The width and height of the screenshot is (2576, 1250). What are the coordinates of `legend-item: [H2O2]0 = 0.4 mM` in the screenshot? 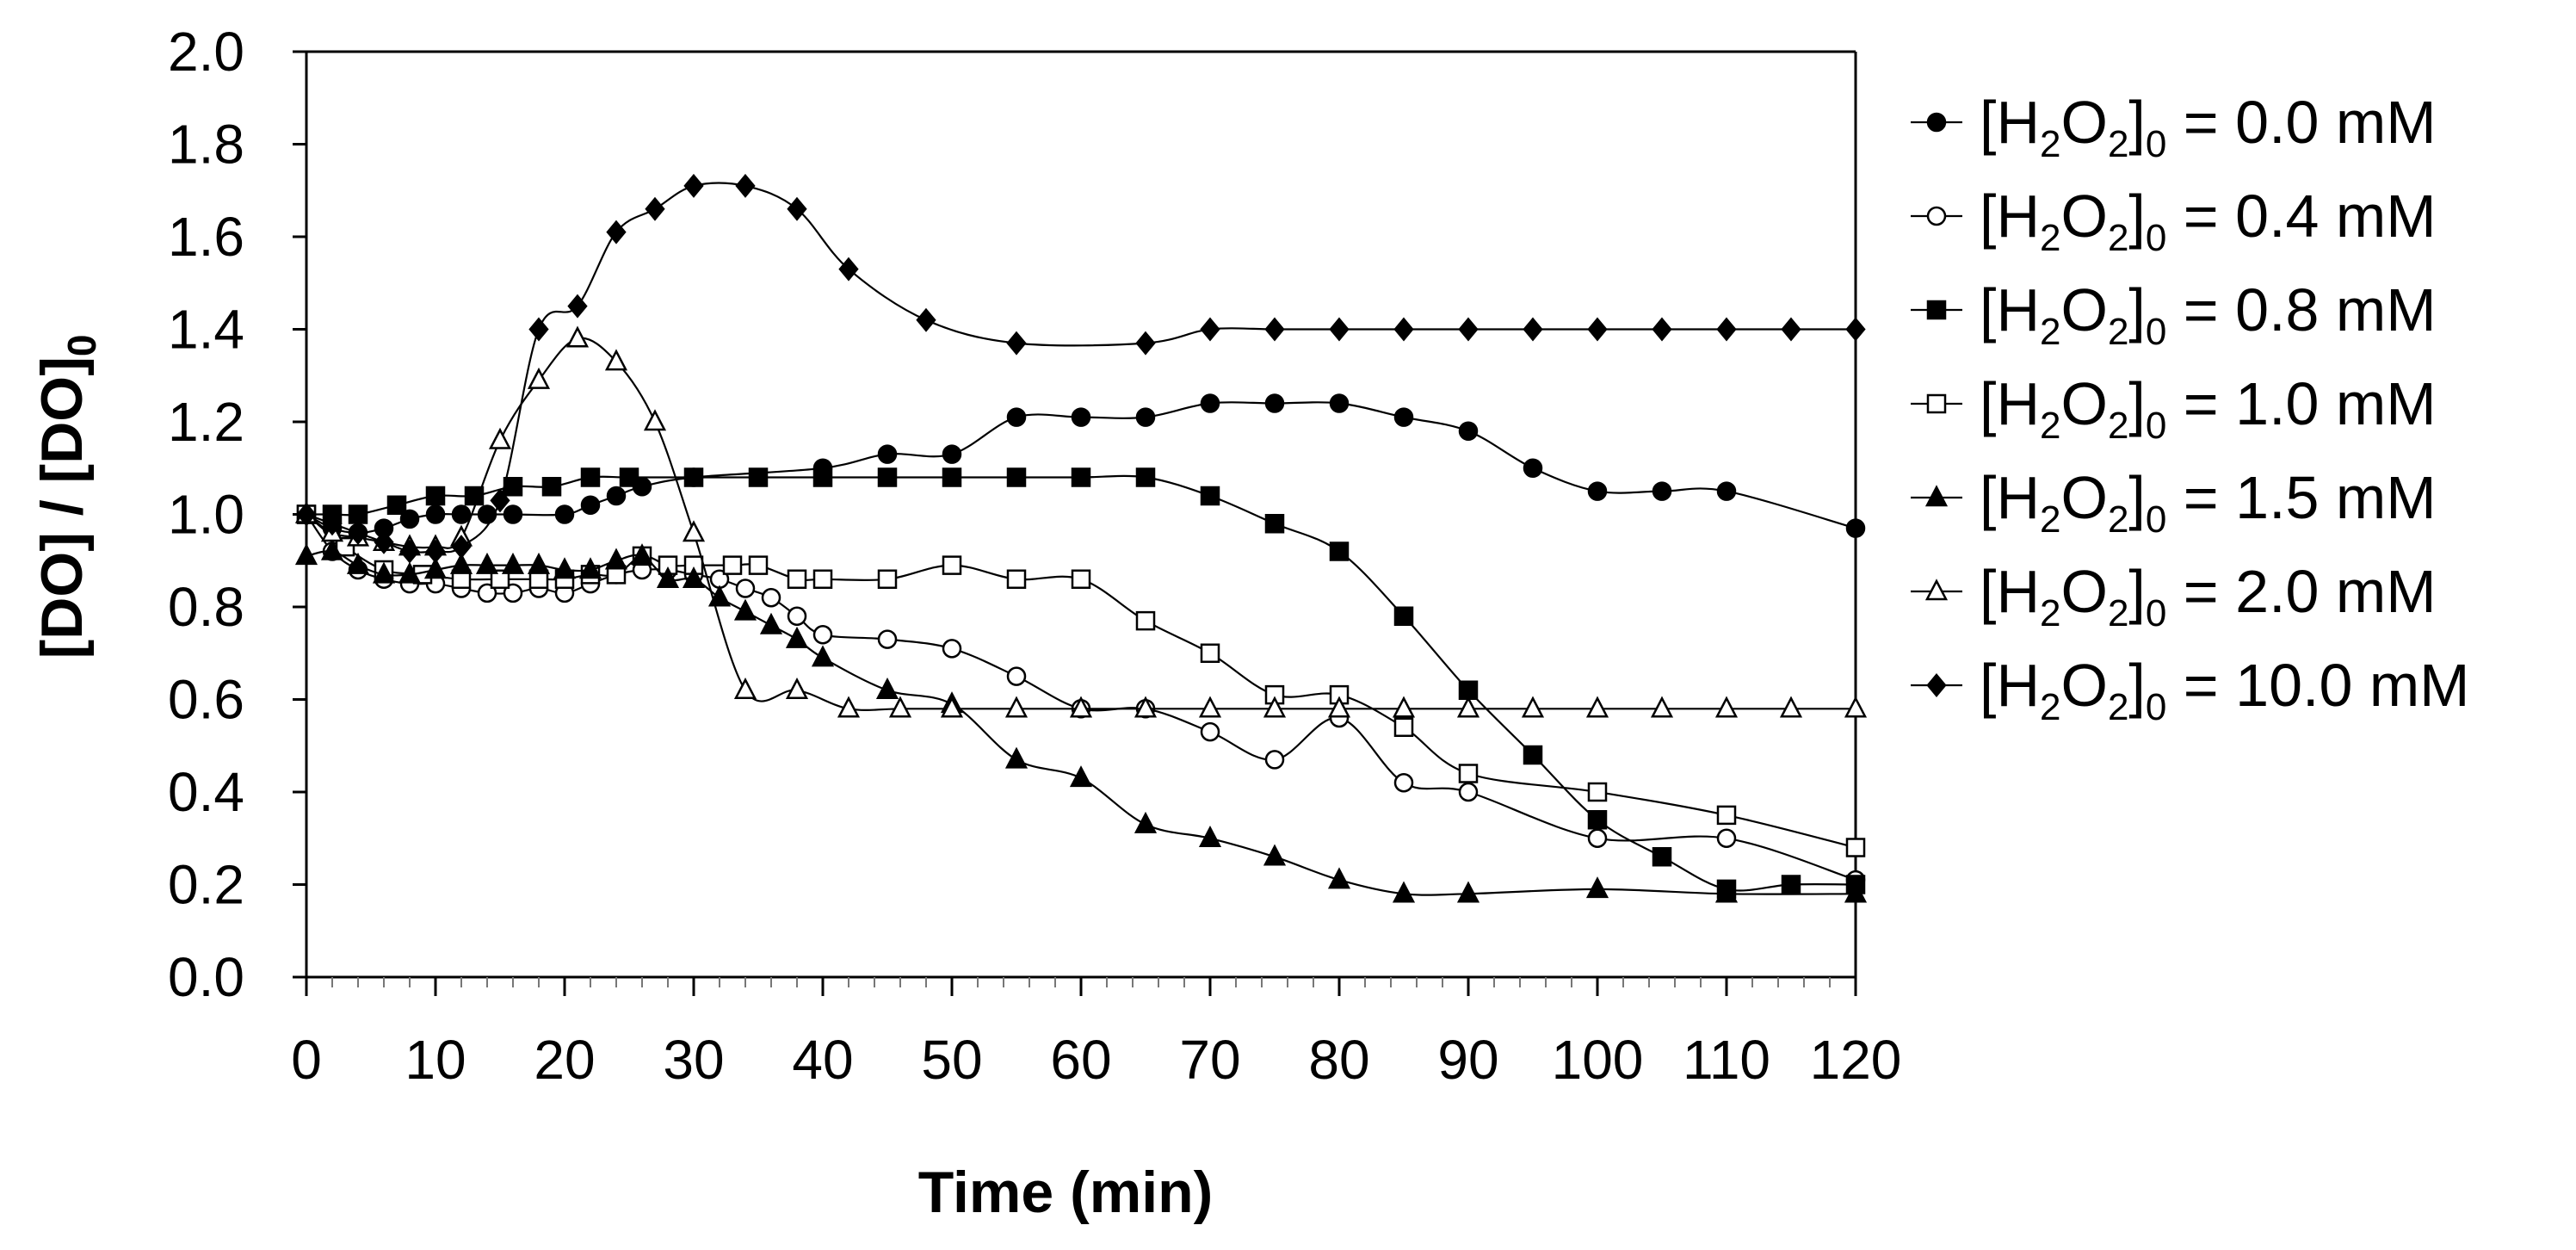 It's located at (2174, 221).